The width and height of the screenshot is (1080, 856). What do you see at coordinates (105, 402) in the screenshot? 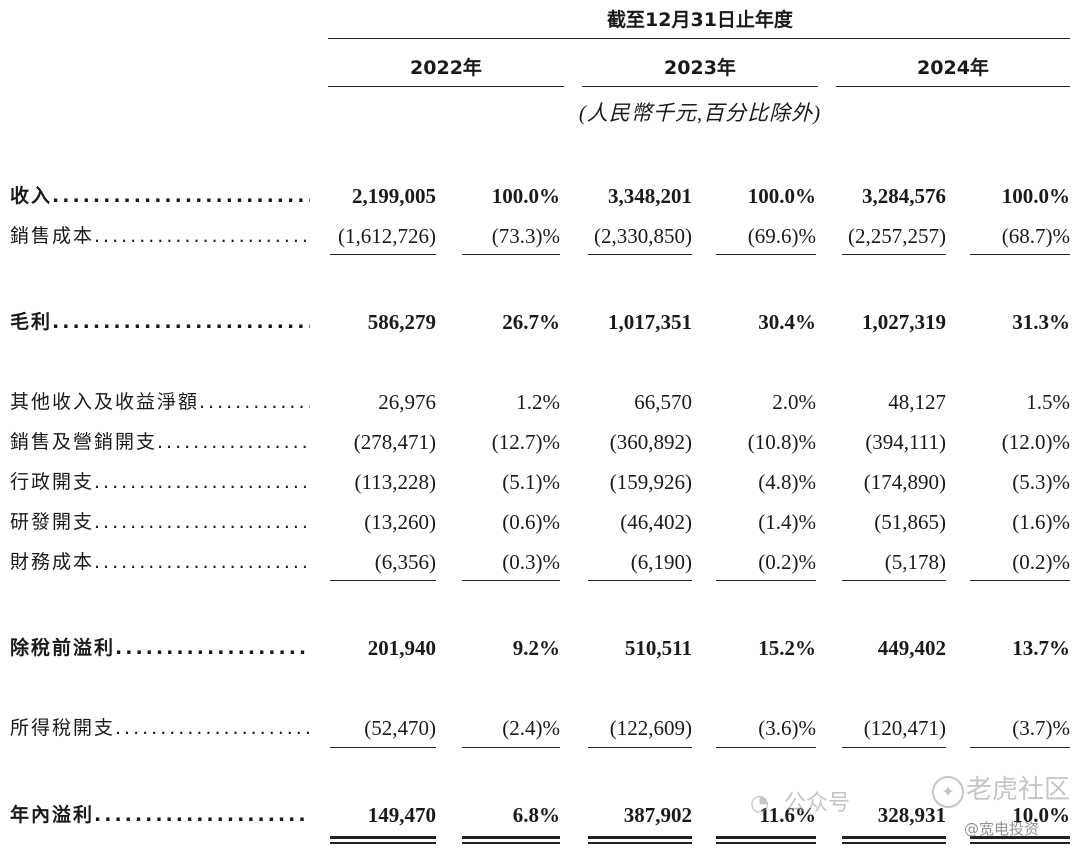
I see `row-label-text: 其他收入及收益淨額` at bounding box center [105, 402].